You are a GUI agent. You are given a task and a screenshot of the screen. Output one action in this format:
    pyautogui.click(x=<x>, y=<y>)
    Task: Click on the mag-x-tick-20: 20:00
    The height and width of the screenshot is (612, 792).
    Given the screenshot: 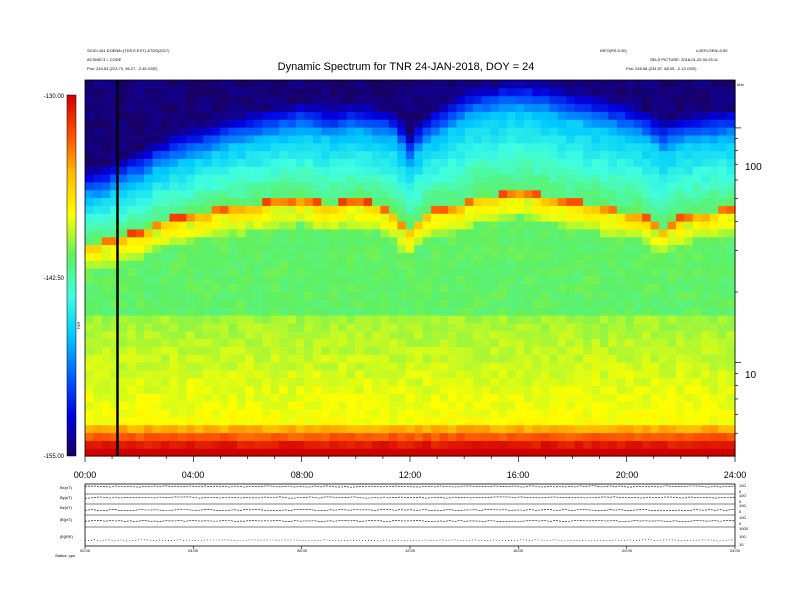 What is the action you would take?
    pyautogui.click(x=627, y=550)
    